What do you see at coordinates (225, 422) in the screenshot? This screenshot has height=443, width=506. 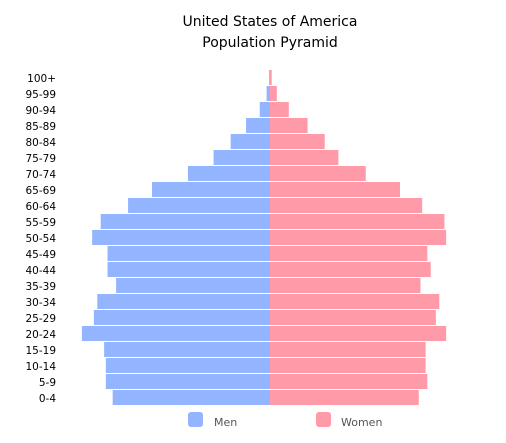 I see `legend-men-label: Men` at bounding box center [225, 422].